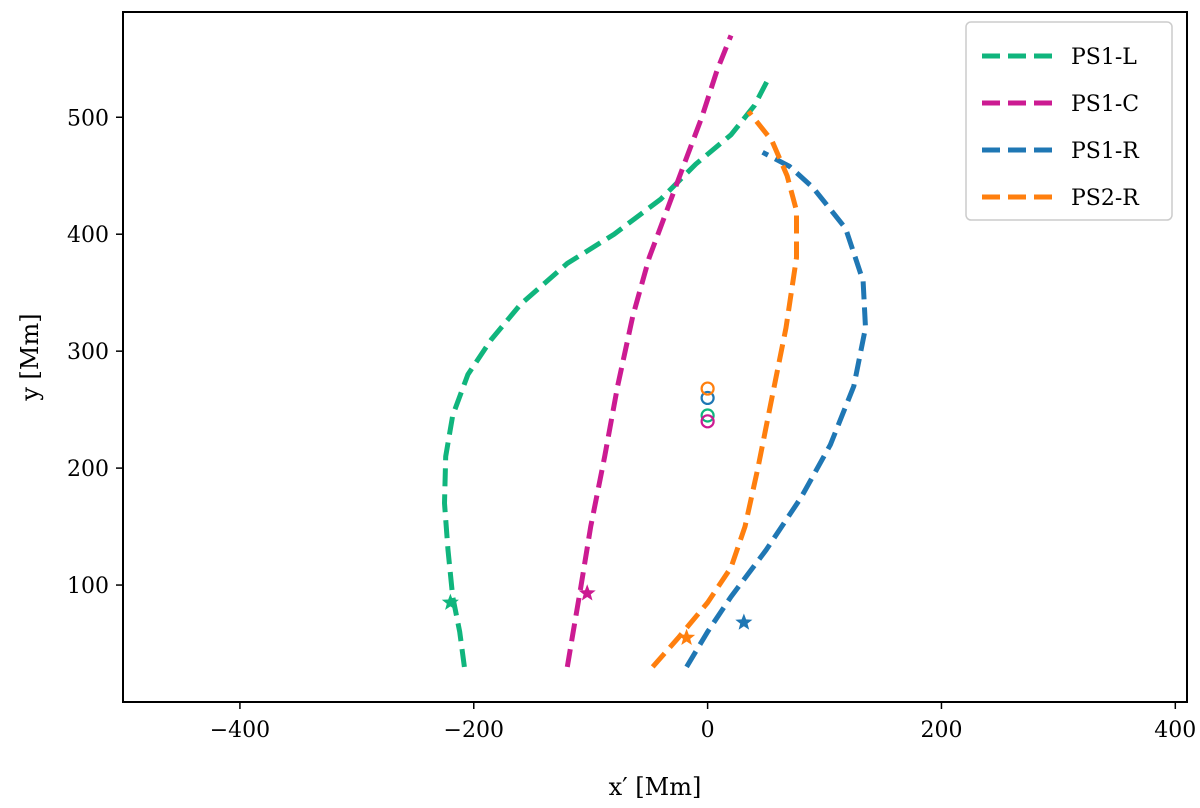  What do you see at coordinates (88, 352) in the screenshot?
I see `y-tick-label: 300` at bounding box center [88, 352].